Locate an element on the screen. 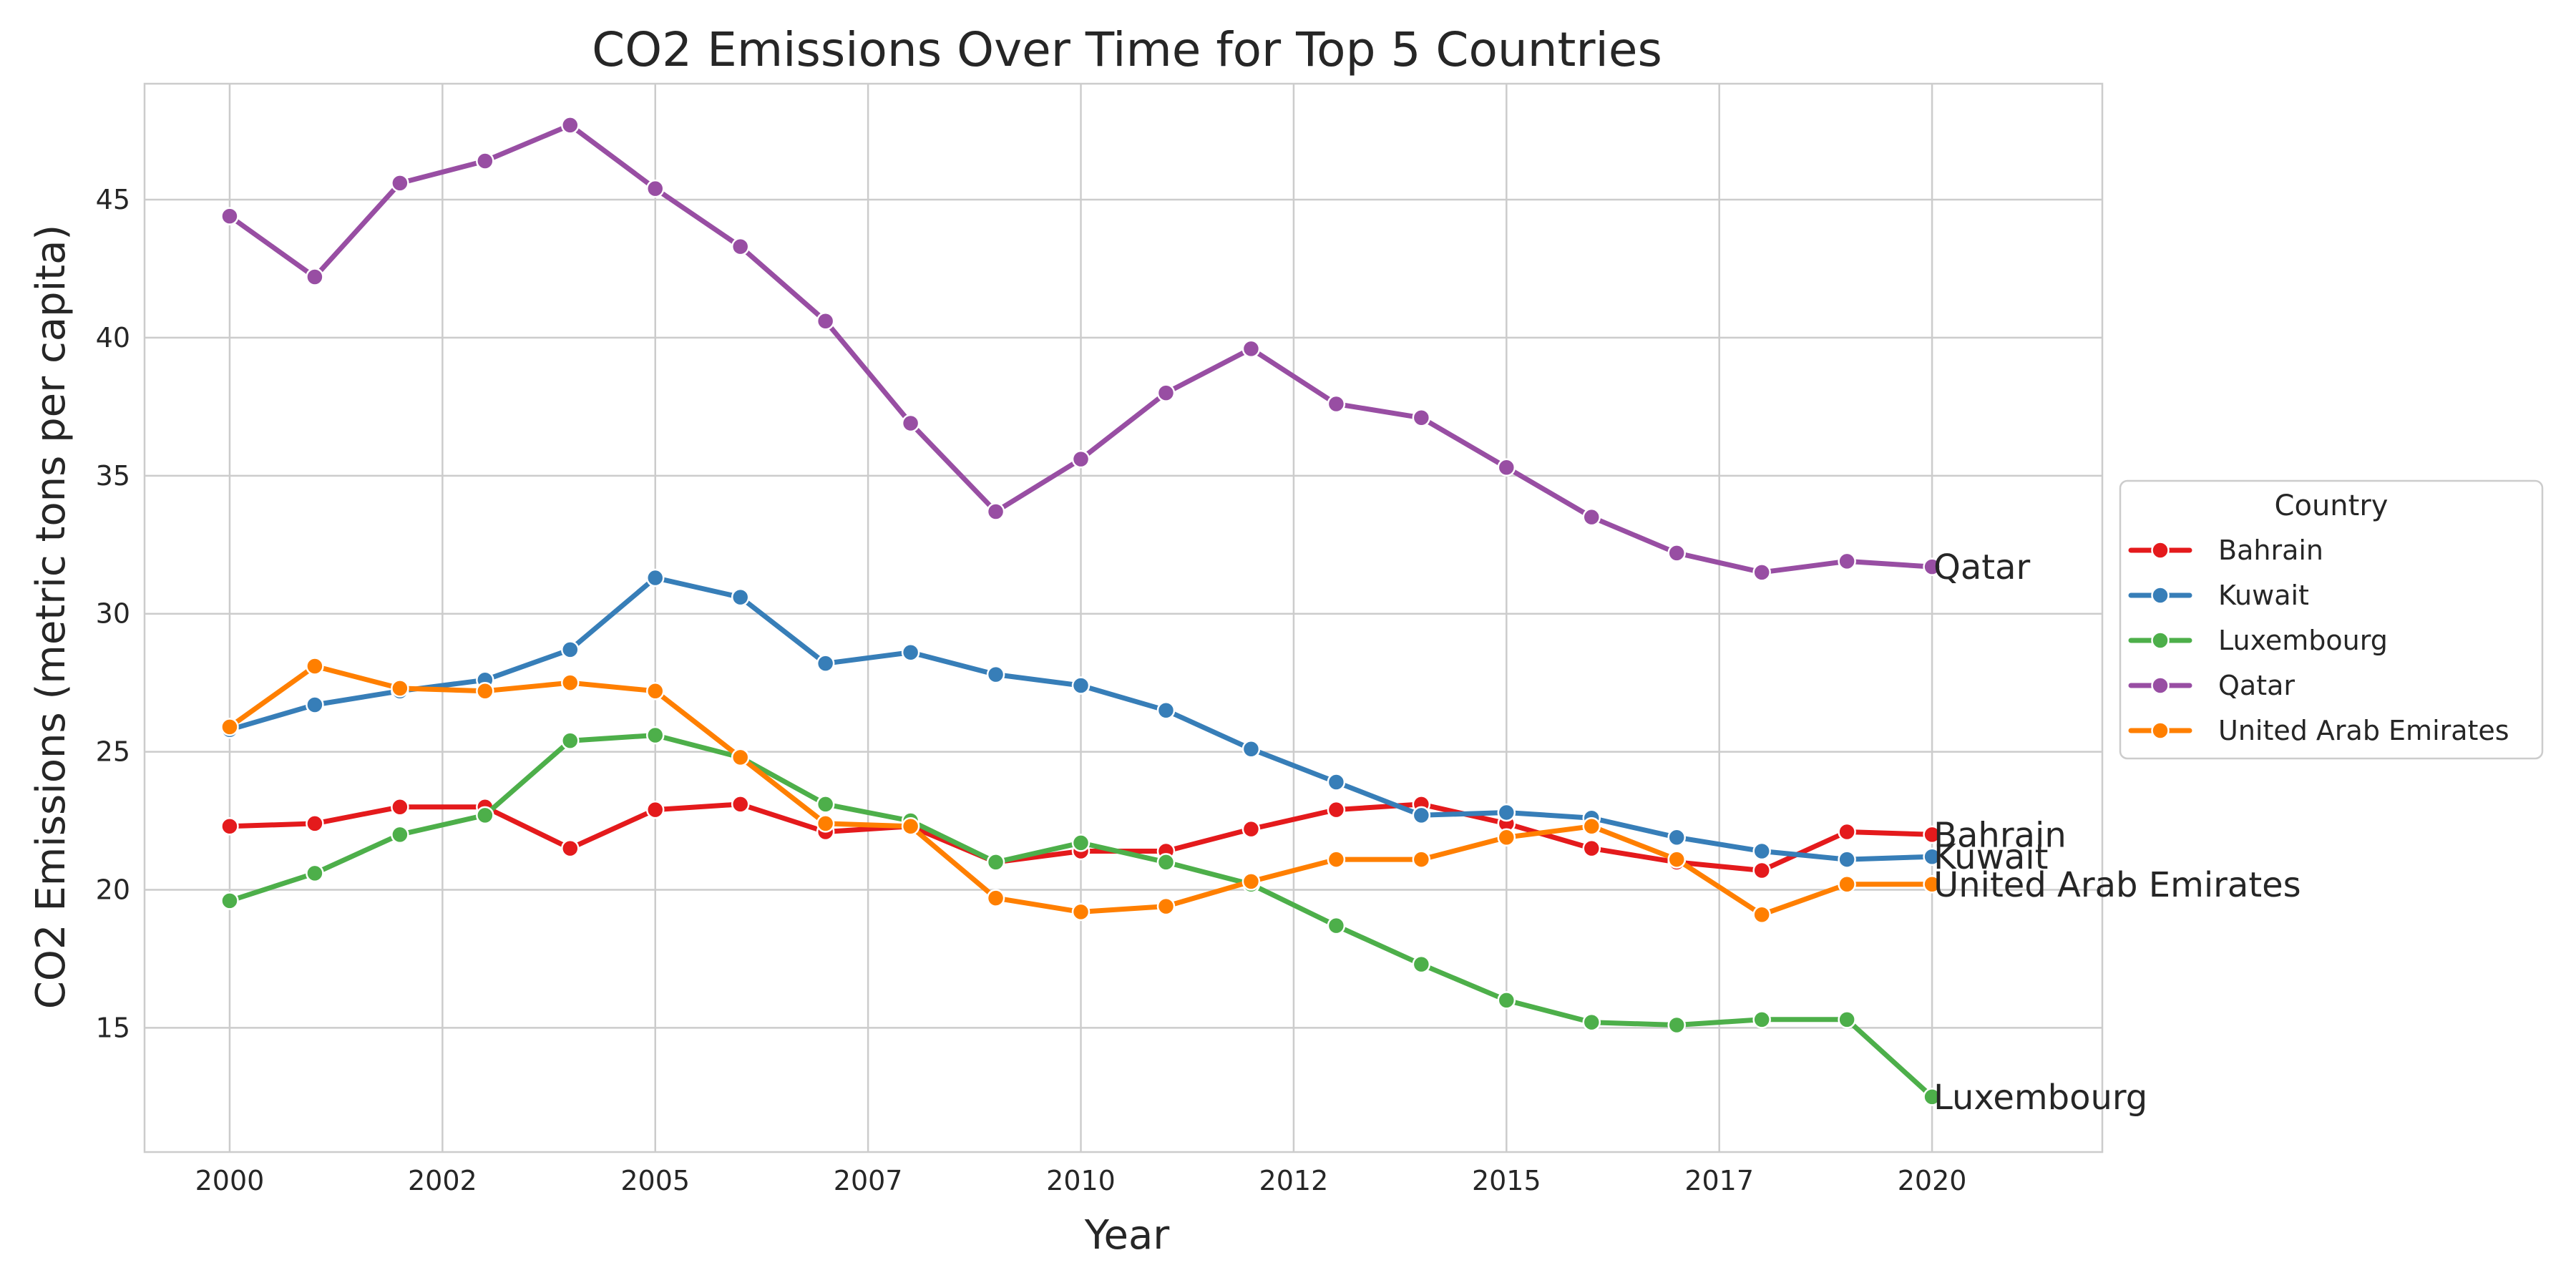  x-tick-label: 2000 is located at coordinates (230, 1180).